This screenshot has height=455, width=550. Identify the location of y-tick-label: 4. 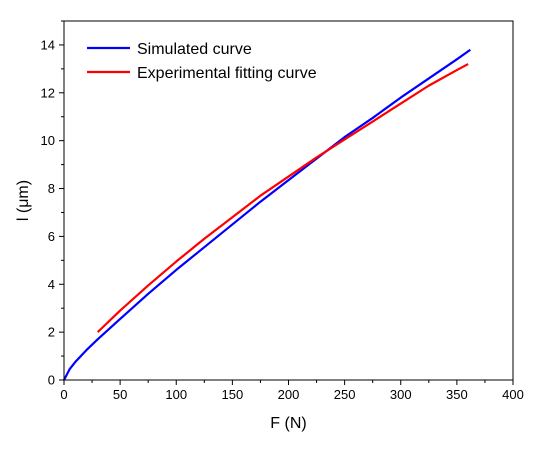
(51, 284).